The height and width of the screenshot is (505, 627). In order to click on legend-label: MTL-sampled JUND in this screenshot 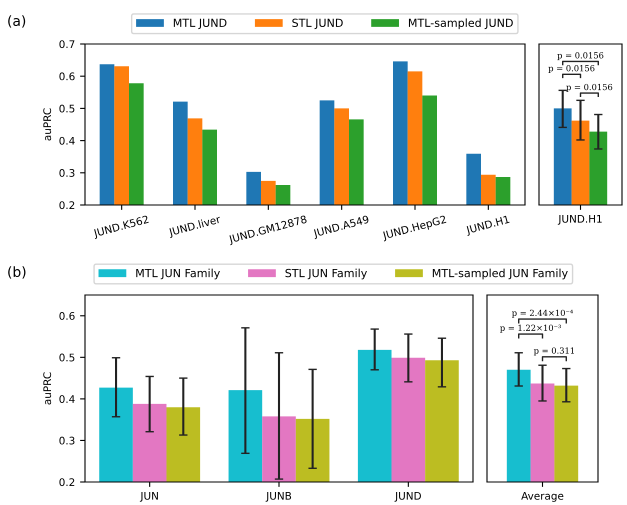, I will do `click(460, 24)`.